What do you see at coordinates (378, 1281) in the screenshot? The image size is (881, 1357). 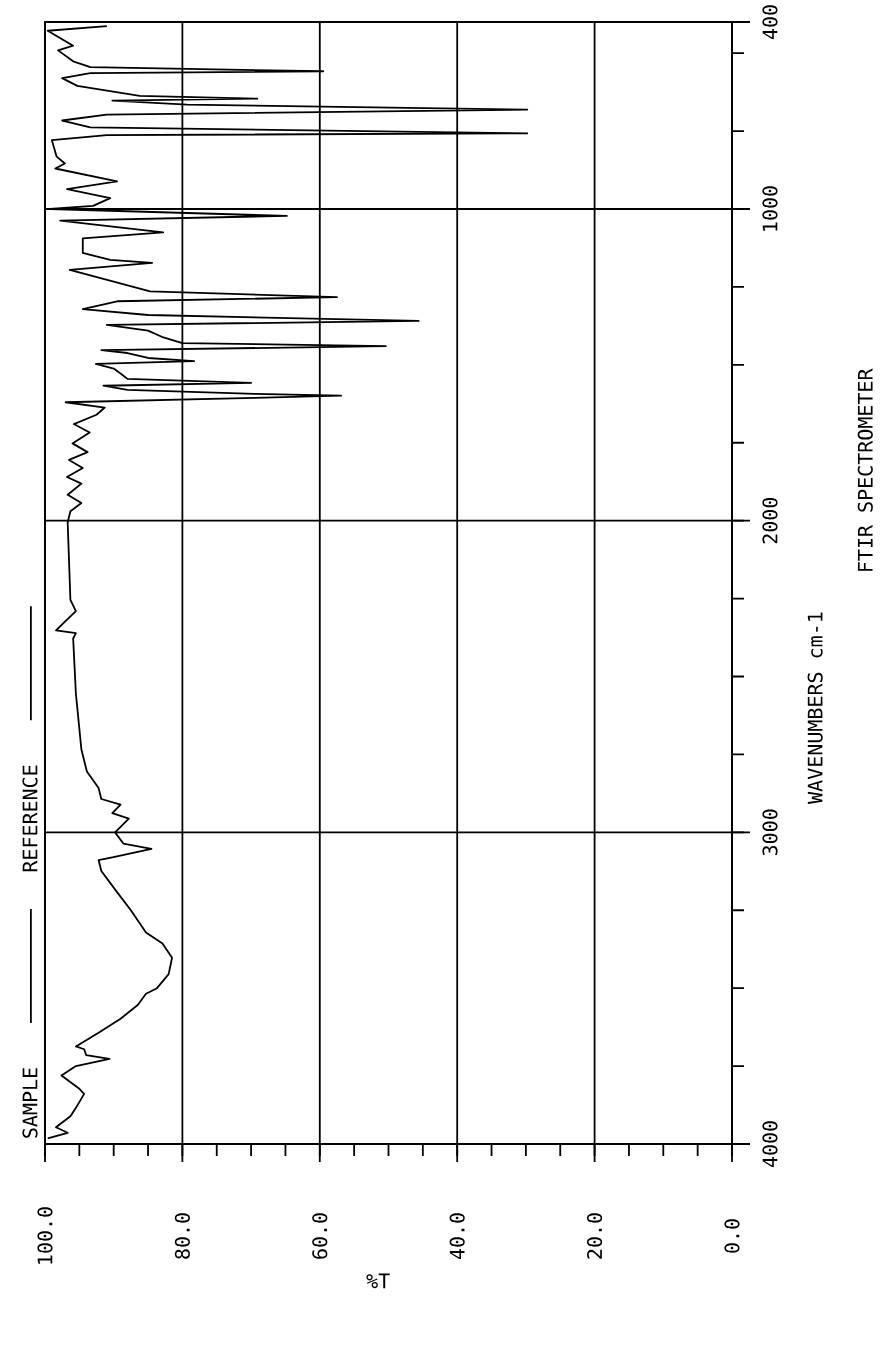 I see `x-axis-title: %T` at bounding box center [378, 1281].